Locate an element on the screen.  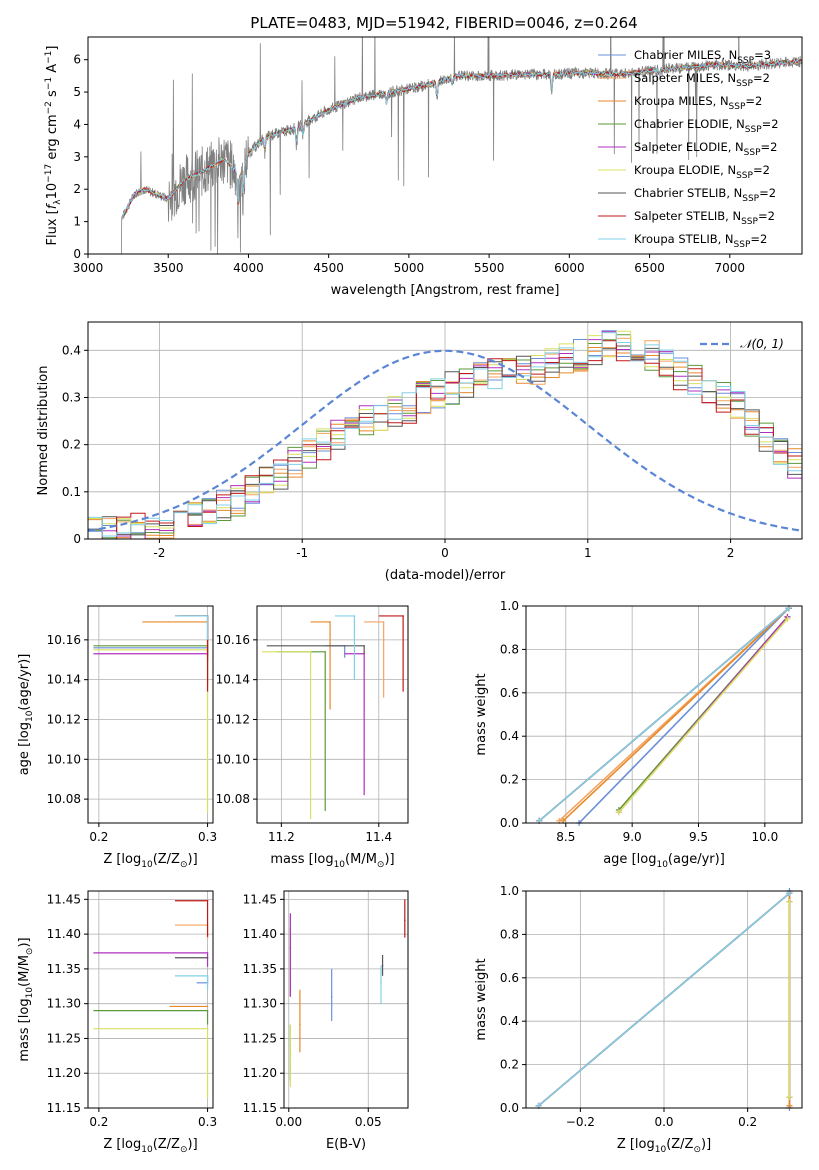
x-tick-label: 10.0 is located at coordinates (764, 837).